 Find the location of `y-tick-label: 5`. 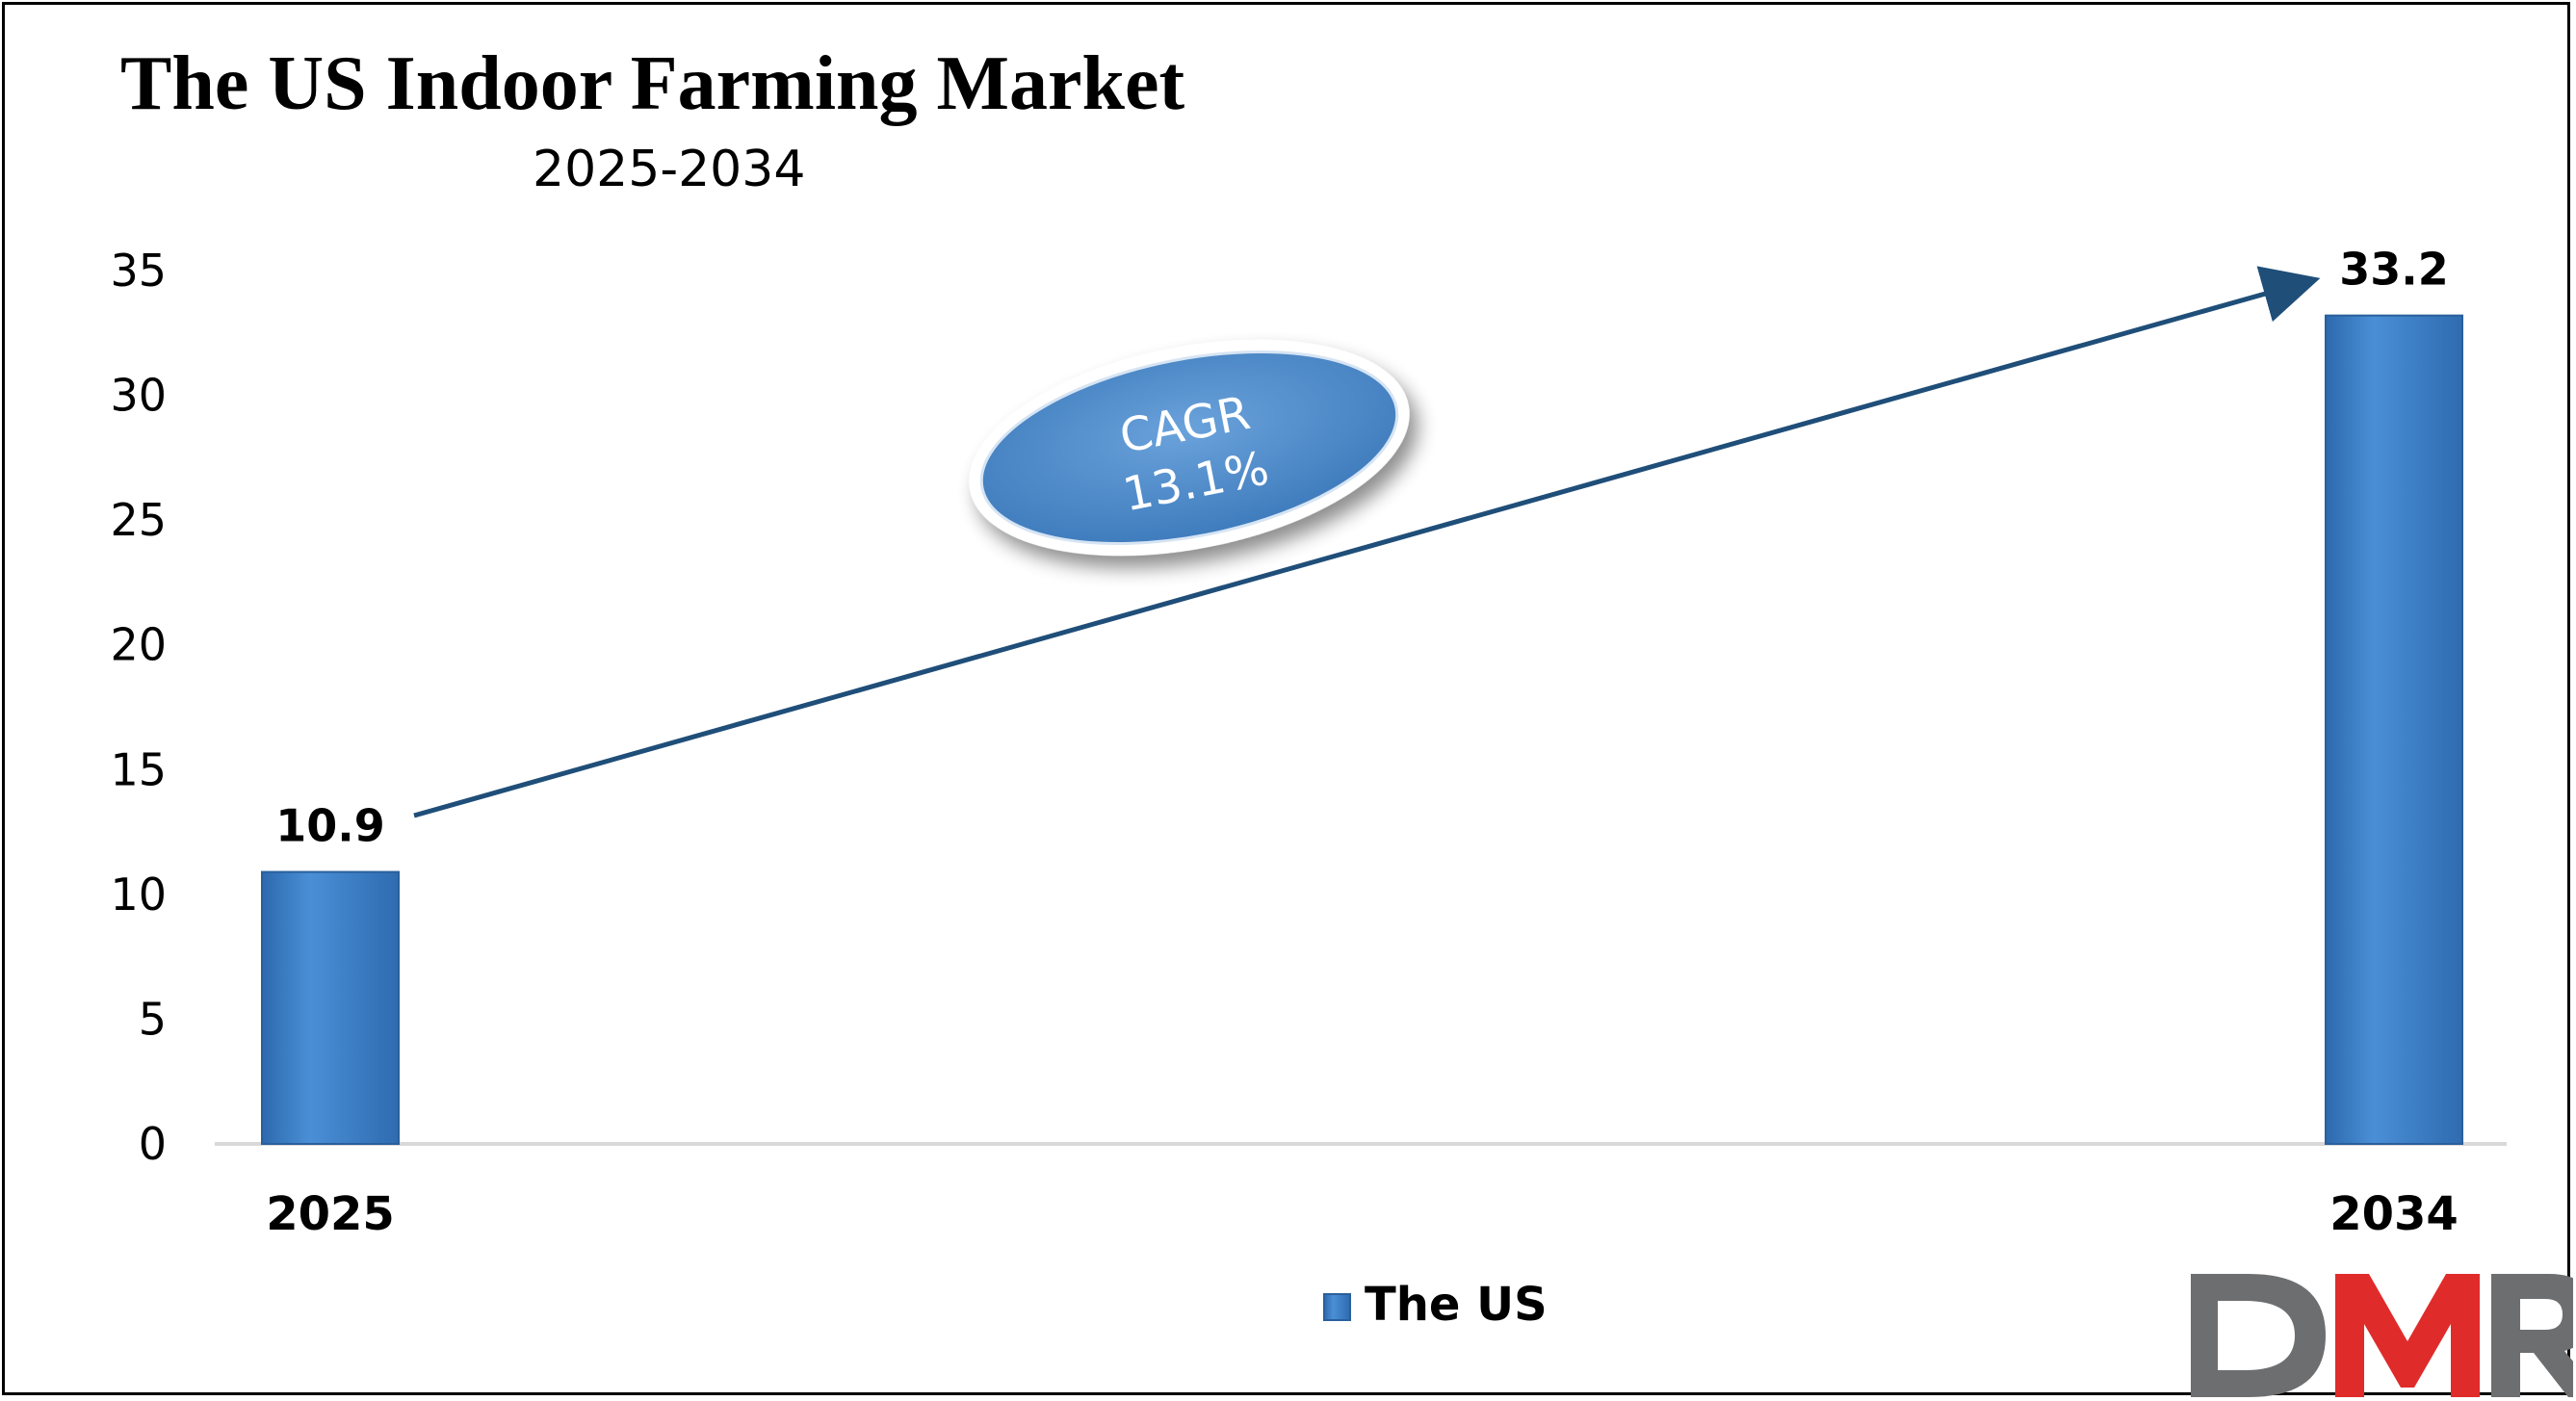

y-tick-label: 5 is located at coordinates (153, 1019).